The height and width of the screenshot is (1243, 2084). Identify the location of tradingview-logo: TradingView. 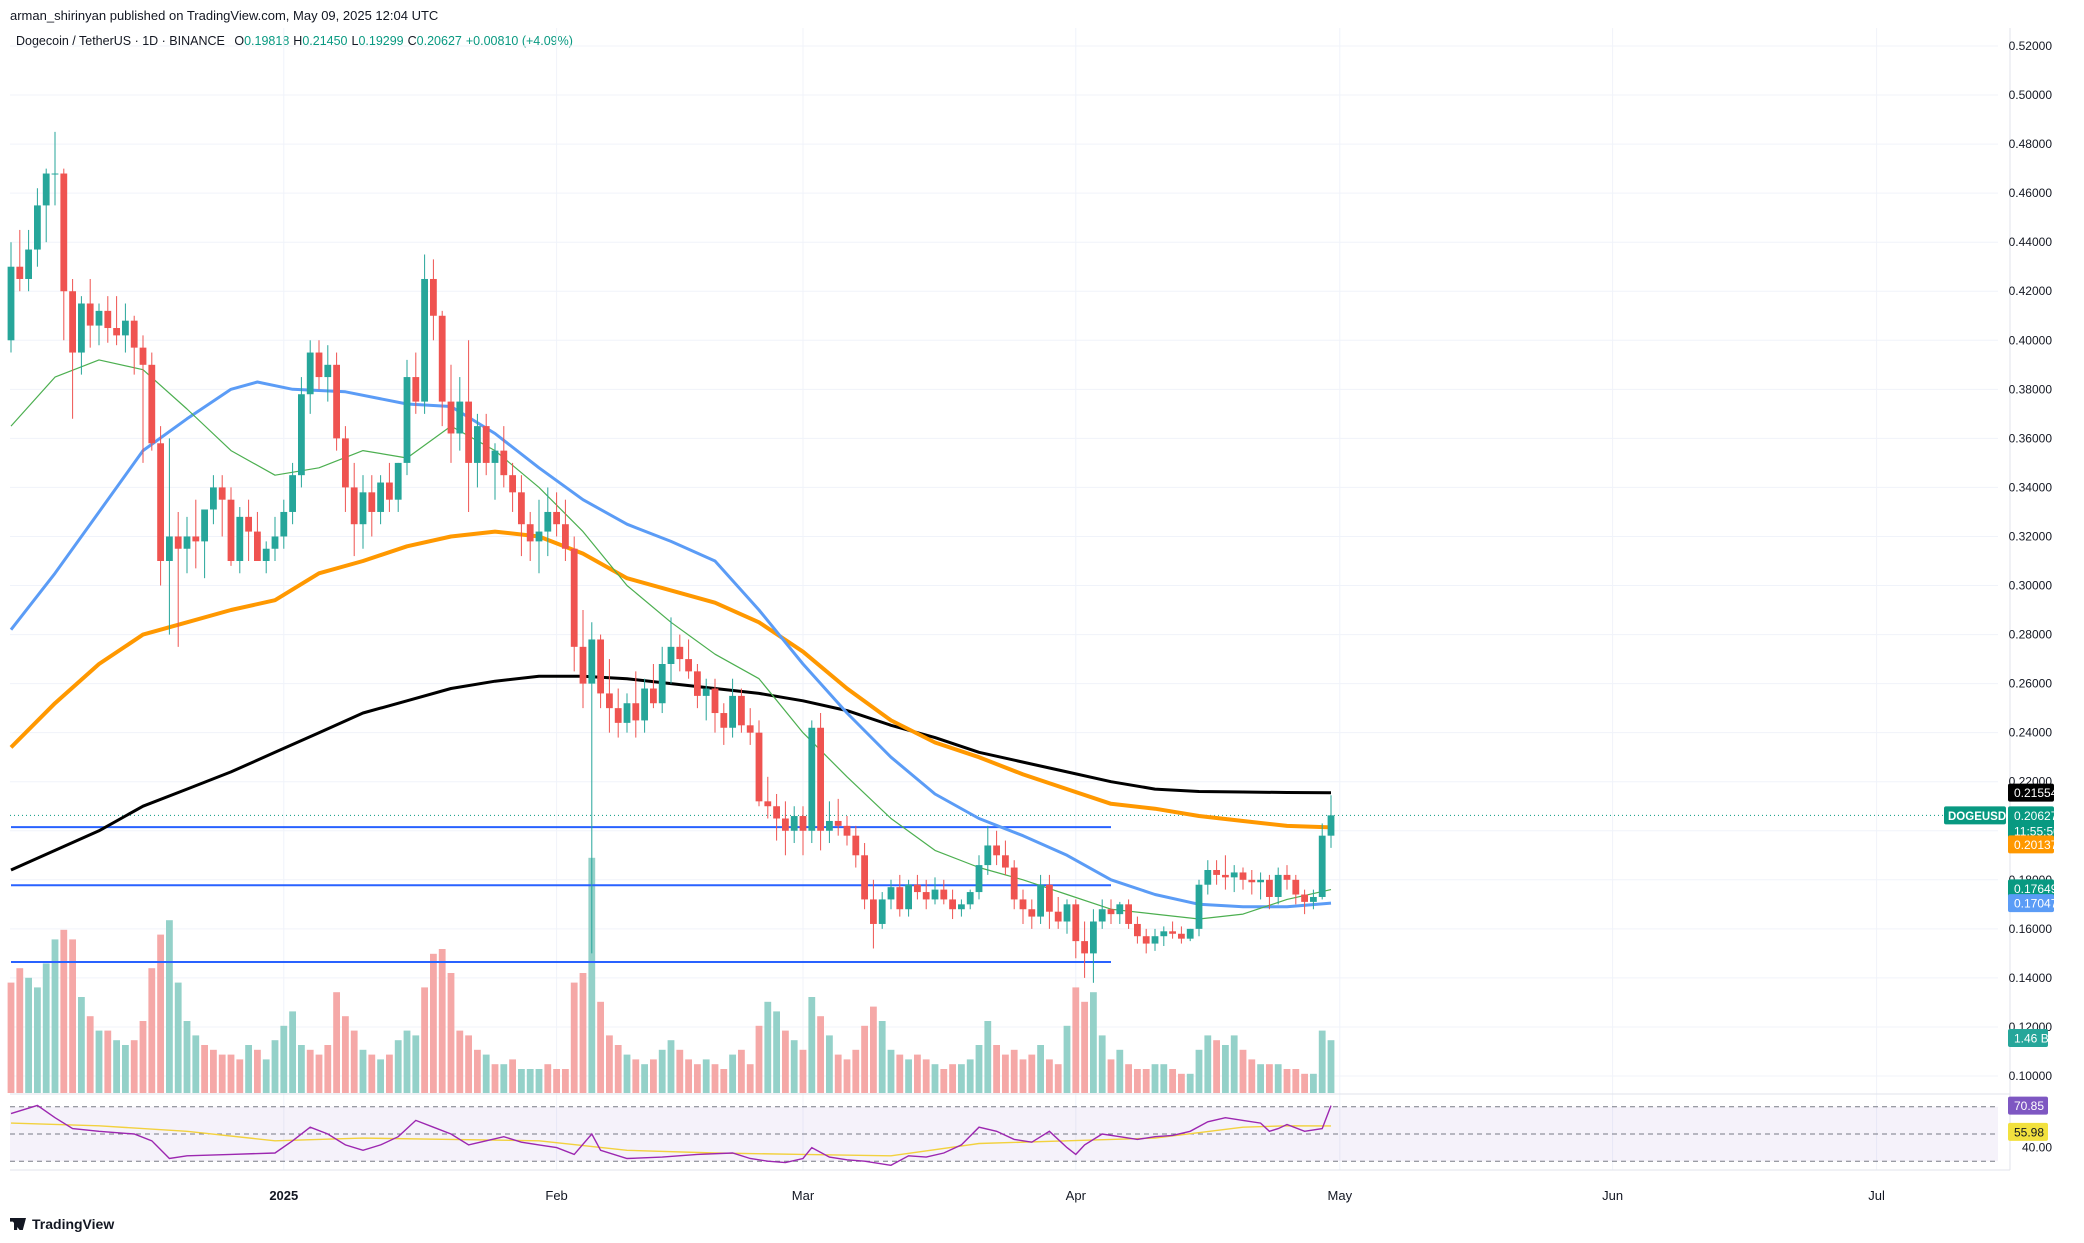
(62, 1224).